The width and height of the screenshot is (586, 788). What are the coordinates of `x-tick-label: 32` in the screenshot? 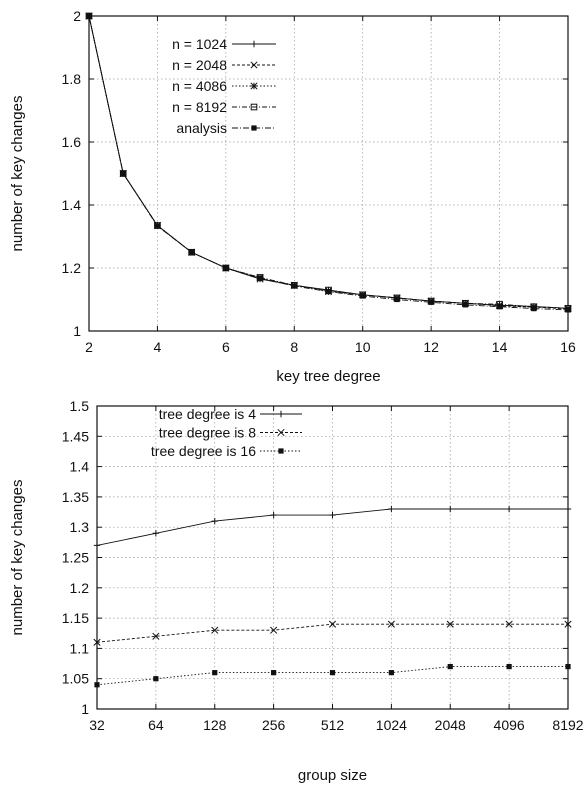 It's located at (97, 725).